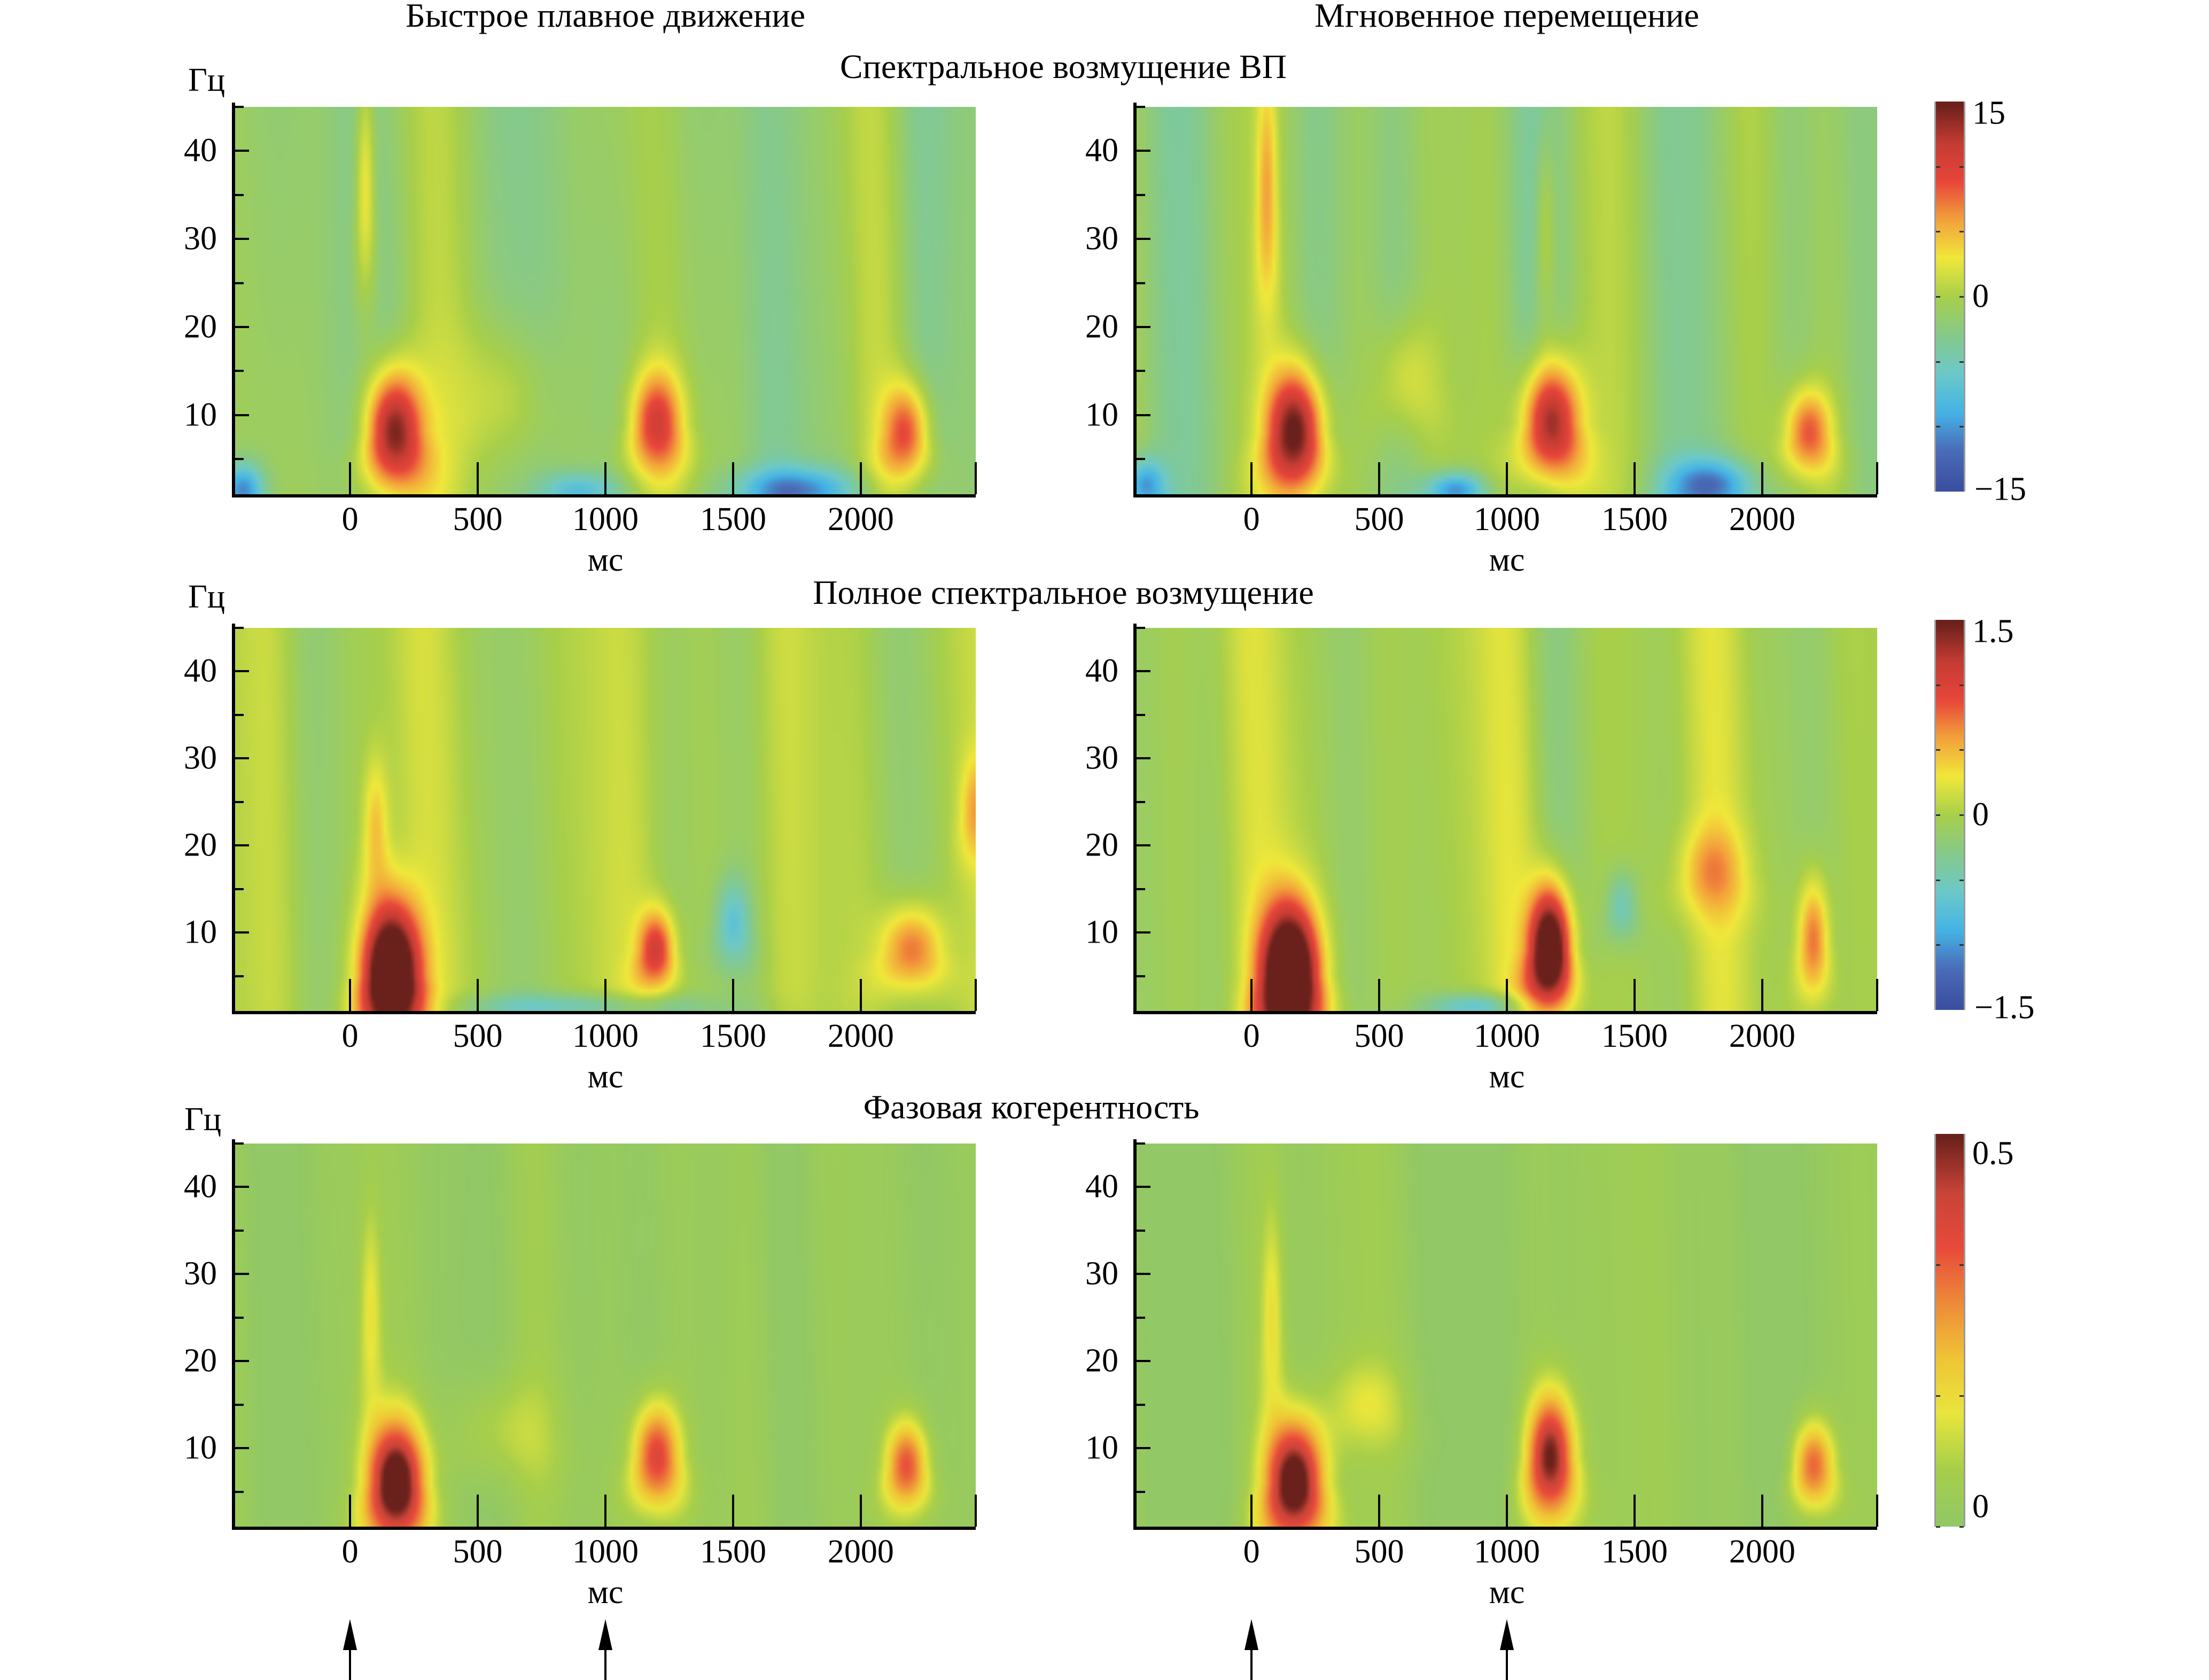  Describe the element at coordinates (581, 340) in the screenshot. I see `heatmap-panel-1-smooth-motion: 10 20 30 40 0 500 1000 1500 2000 мс` at that location.